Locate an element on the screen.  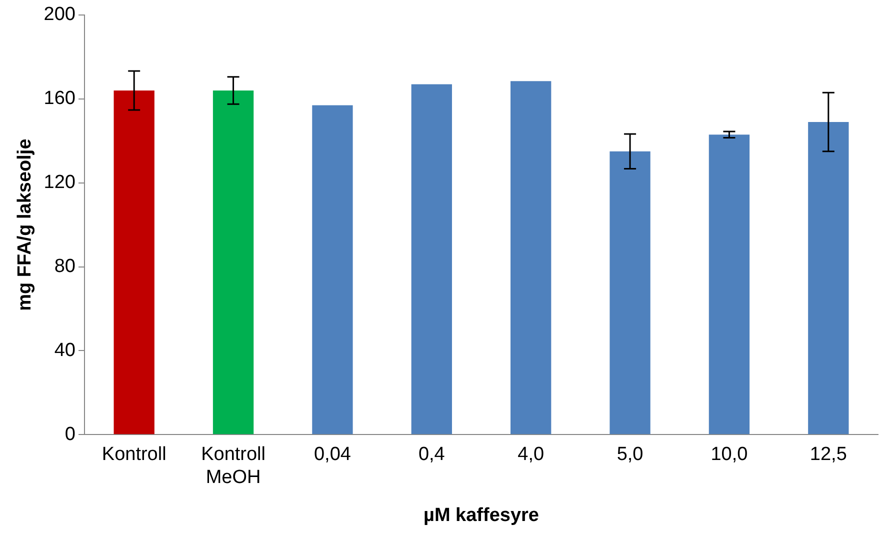
y-axis-title: mg FFA/g lakseolje is located at coordinates (25, 224).